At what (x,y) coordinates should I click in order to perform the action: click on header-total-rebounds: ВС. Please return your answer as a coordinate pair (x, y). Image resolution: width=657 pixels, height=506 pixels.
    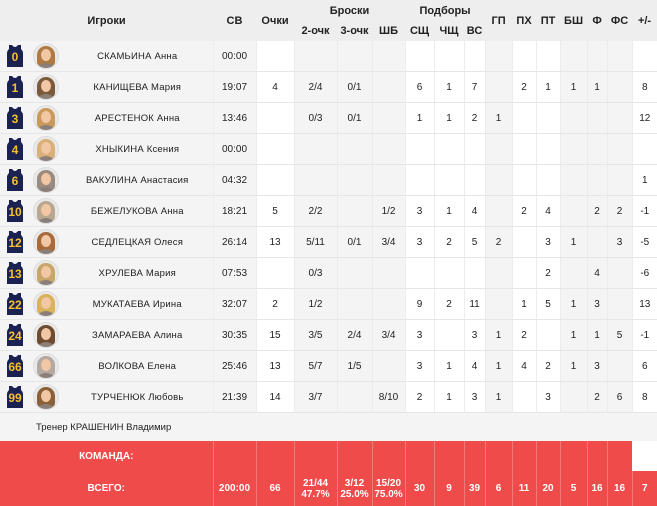
    Looking at the image, I should click on (475, 31).